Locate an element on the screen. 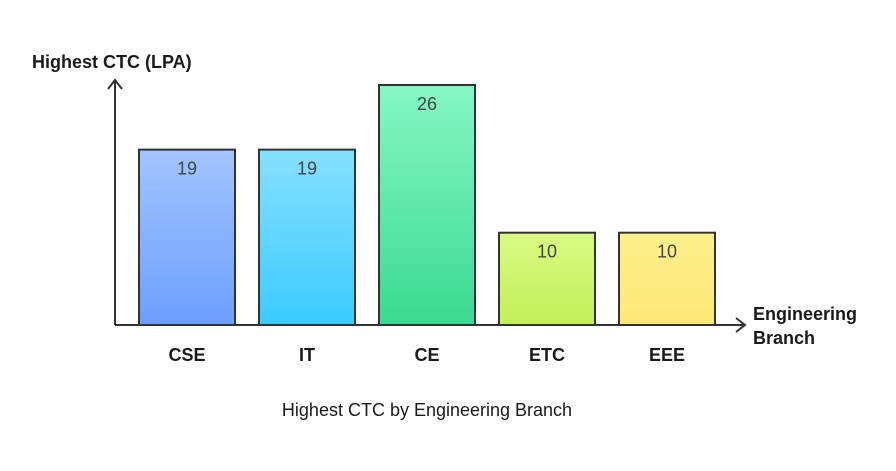 The image size is (896, 471). x-axis-title-line-2: Branch is located at coordinates (784, 338).